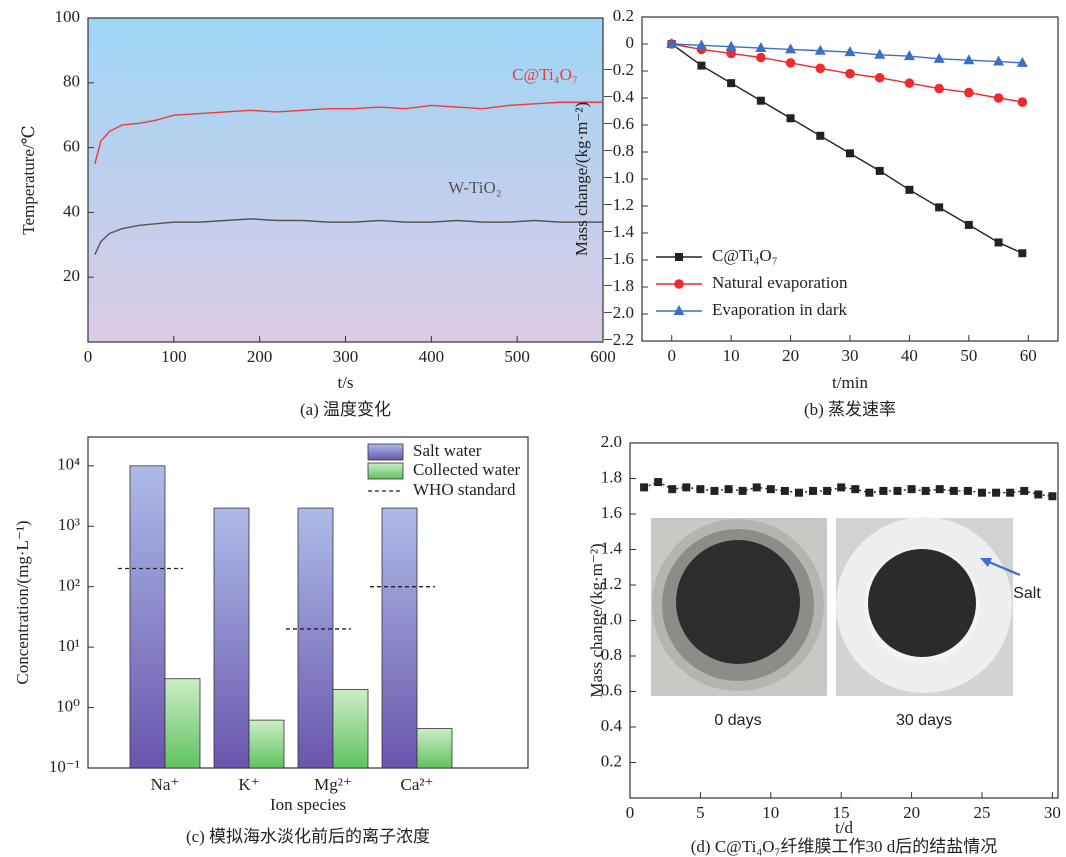 The height and width of the screenshot is (857, 1066). What do you see at coordinates (466, 469) in the screenshot?
I see `legend-label: Collected water` at bounding box center [466, 469].